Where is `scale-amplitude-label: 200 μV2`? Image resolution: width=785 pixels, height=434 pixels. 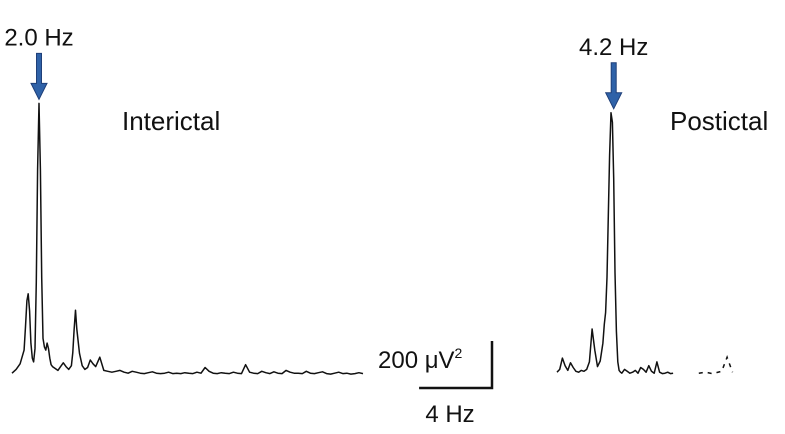 scale-amplitude-label: 200 μV2 is located at coordinates (420, 359).